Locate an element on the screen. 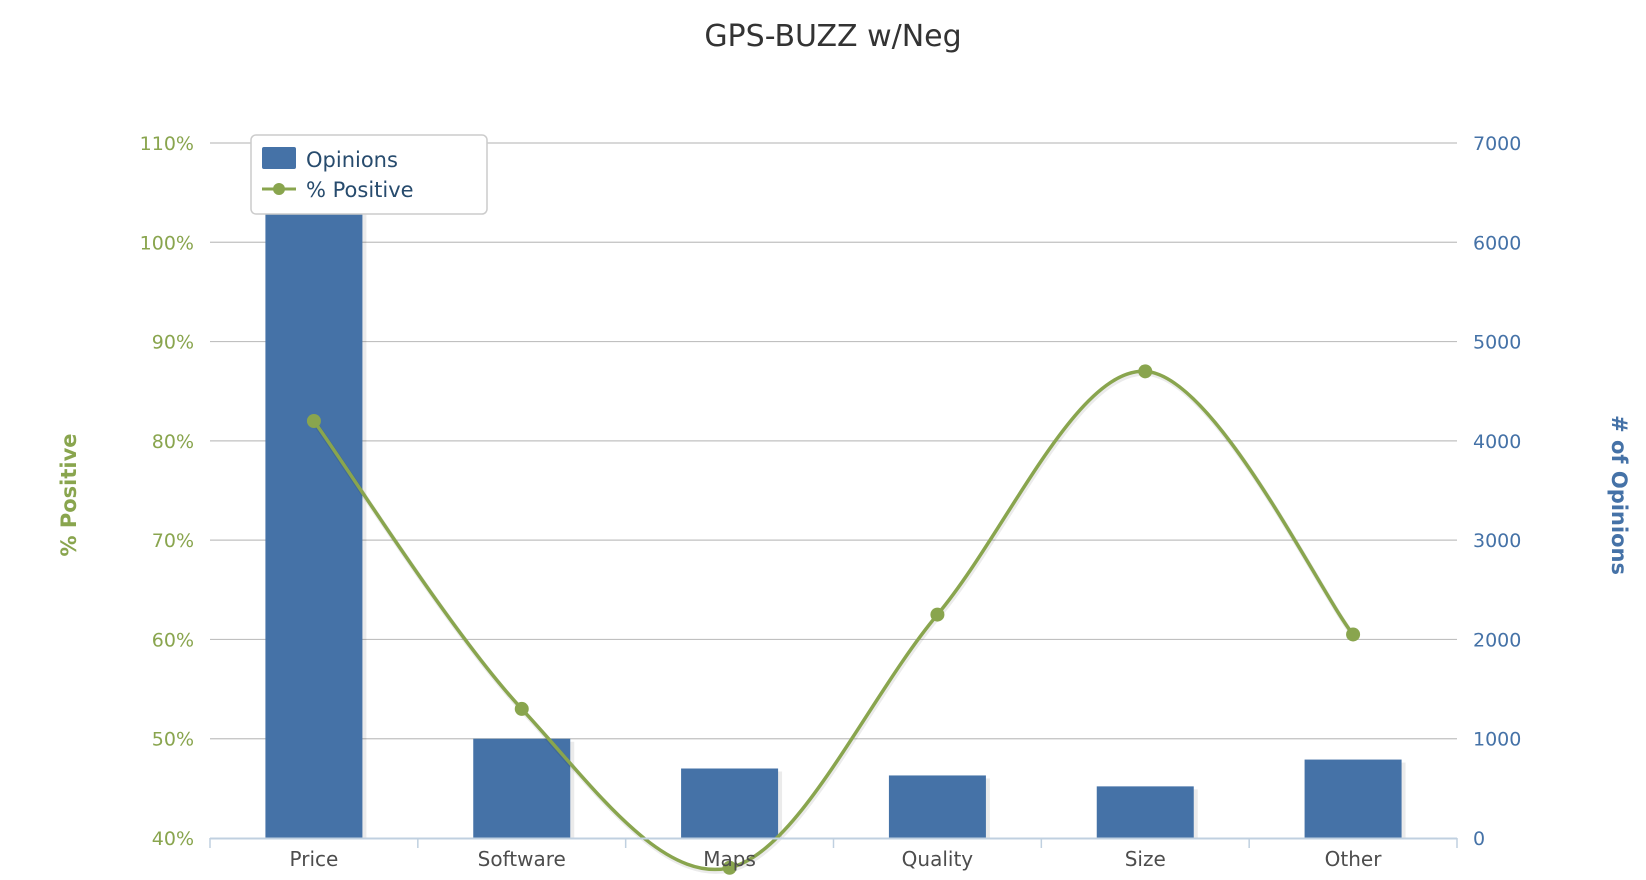  chart-title: GPS-BUZZ w/Neg is located at coordinates (832, 36).